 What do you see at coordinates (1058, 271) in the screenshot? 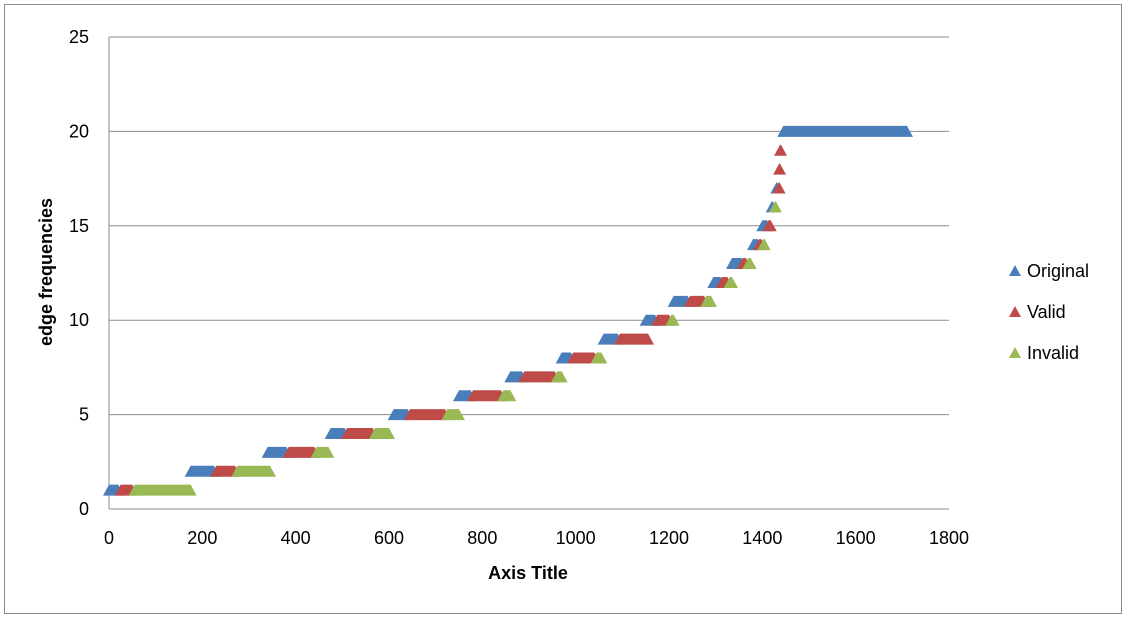
I see `legend-label-original: Original` at bounding box center [1058, 271].